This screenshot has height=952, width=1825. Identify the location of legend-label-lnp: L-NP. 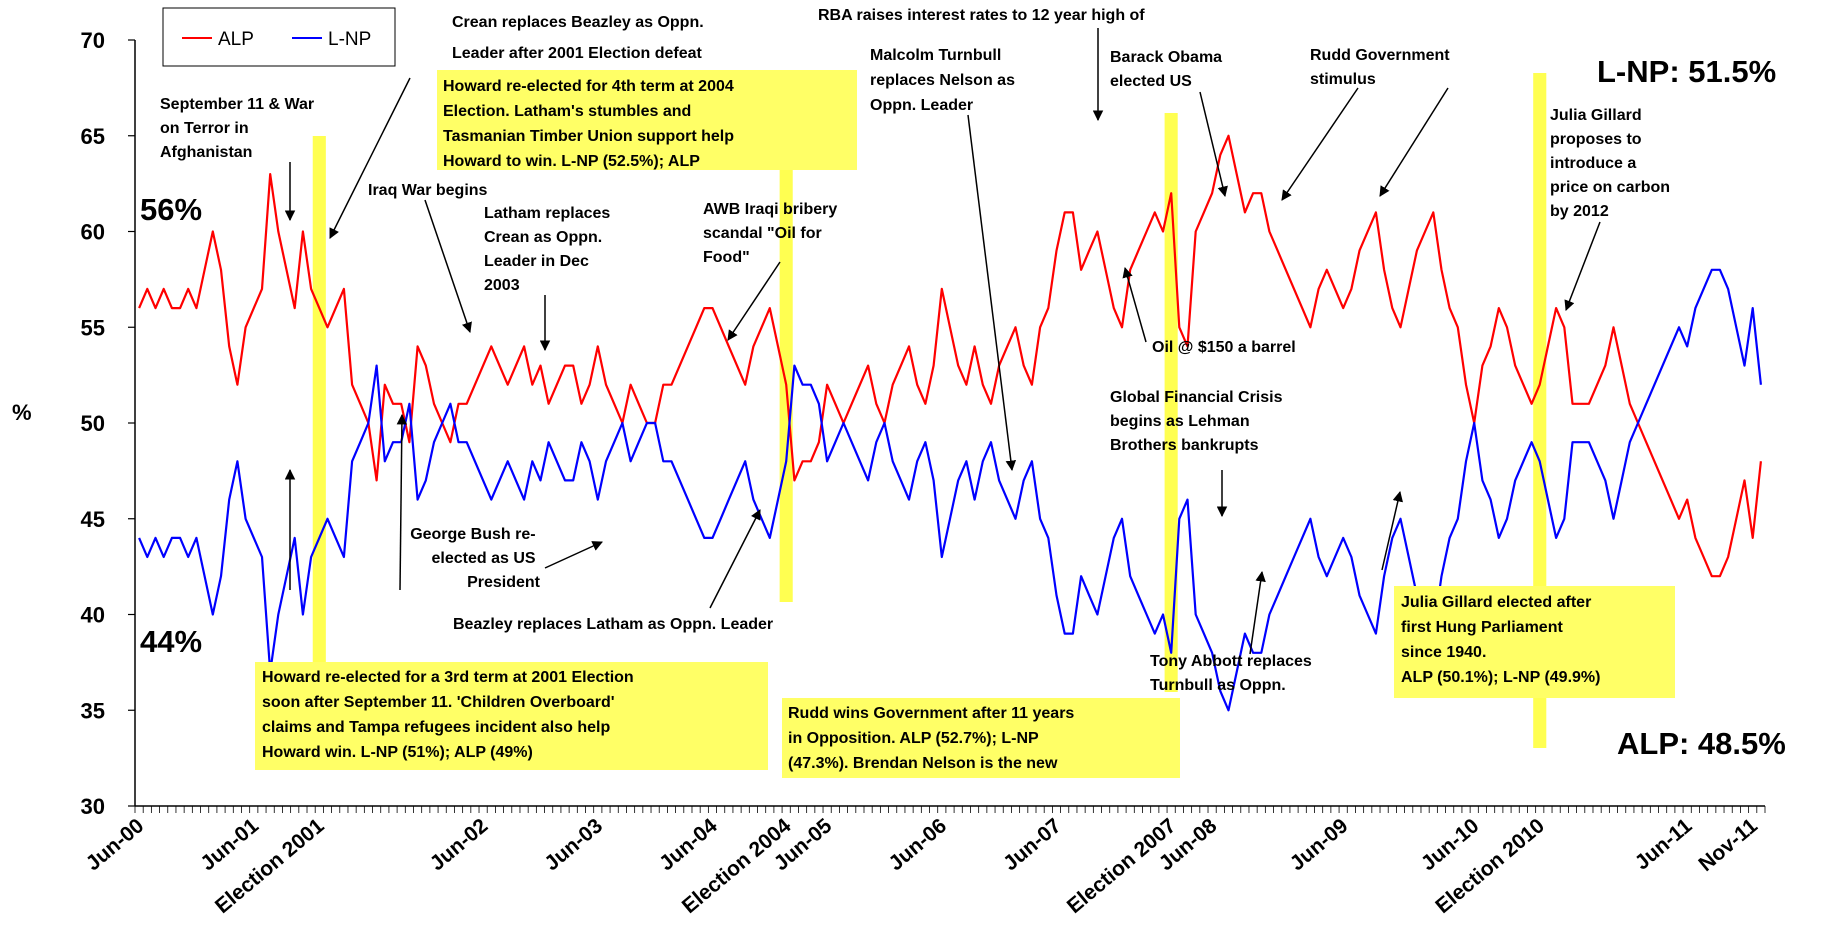
(349, 39).